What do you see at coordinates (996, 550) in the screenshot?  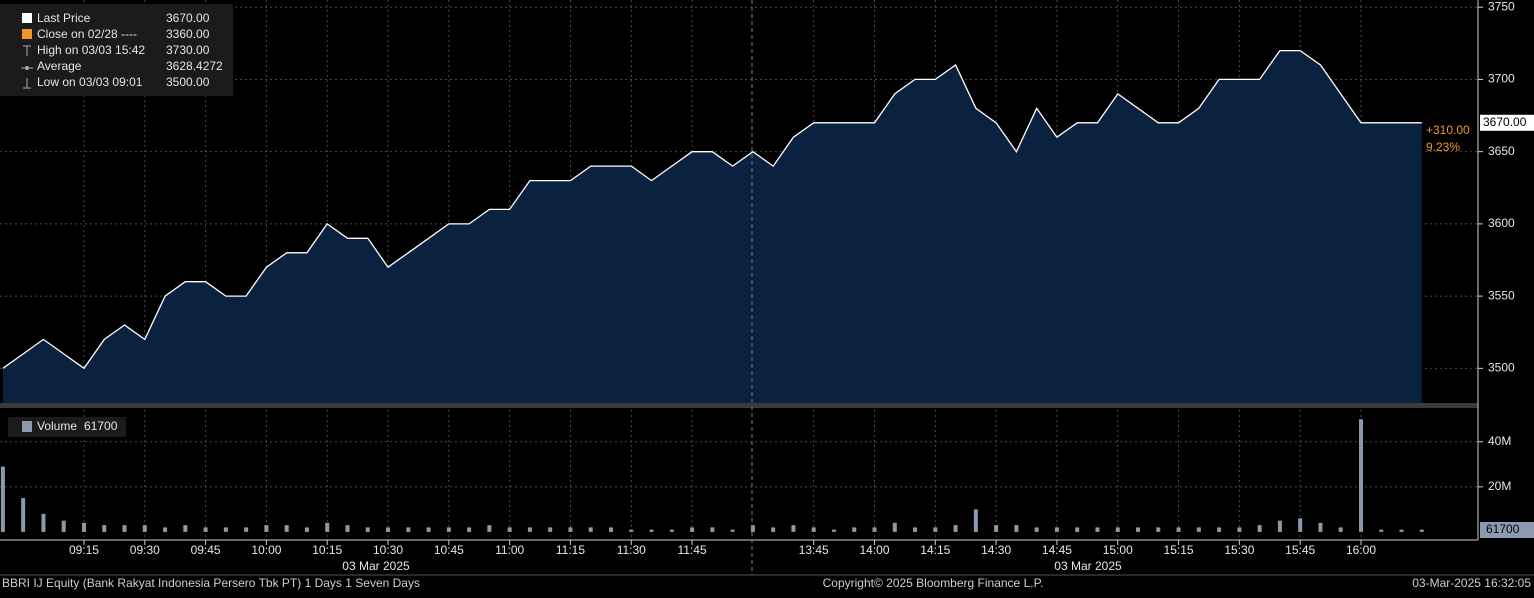 I see `x-tick-label: 14:30` at bounding box center [996, 550].